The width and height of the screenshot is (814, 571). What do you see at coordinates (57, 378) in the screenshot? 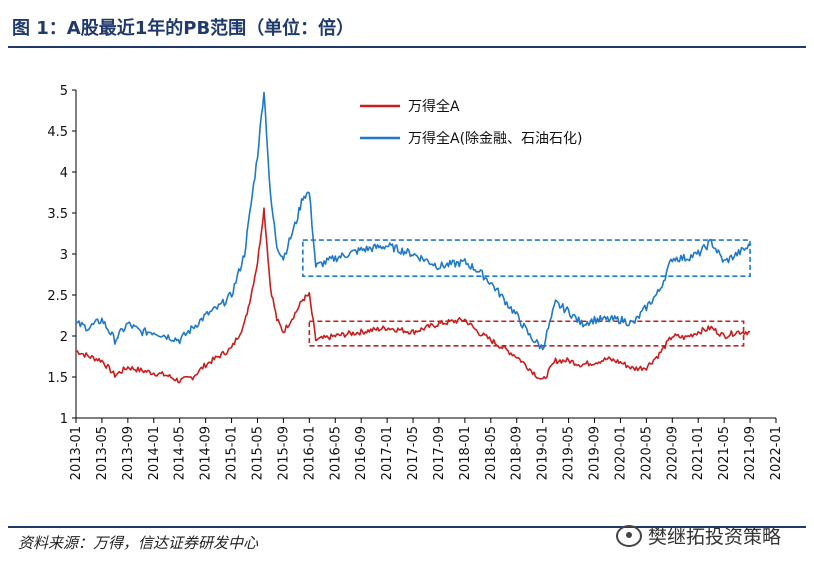
I see `y-tick-label: 1.5` at bounding box center [57, 378].